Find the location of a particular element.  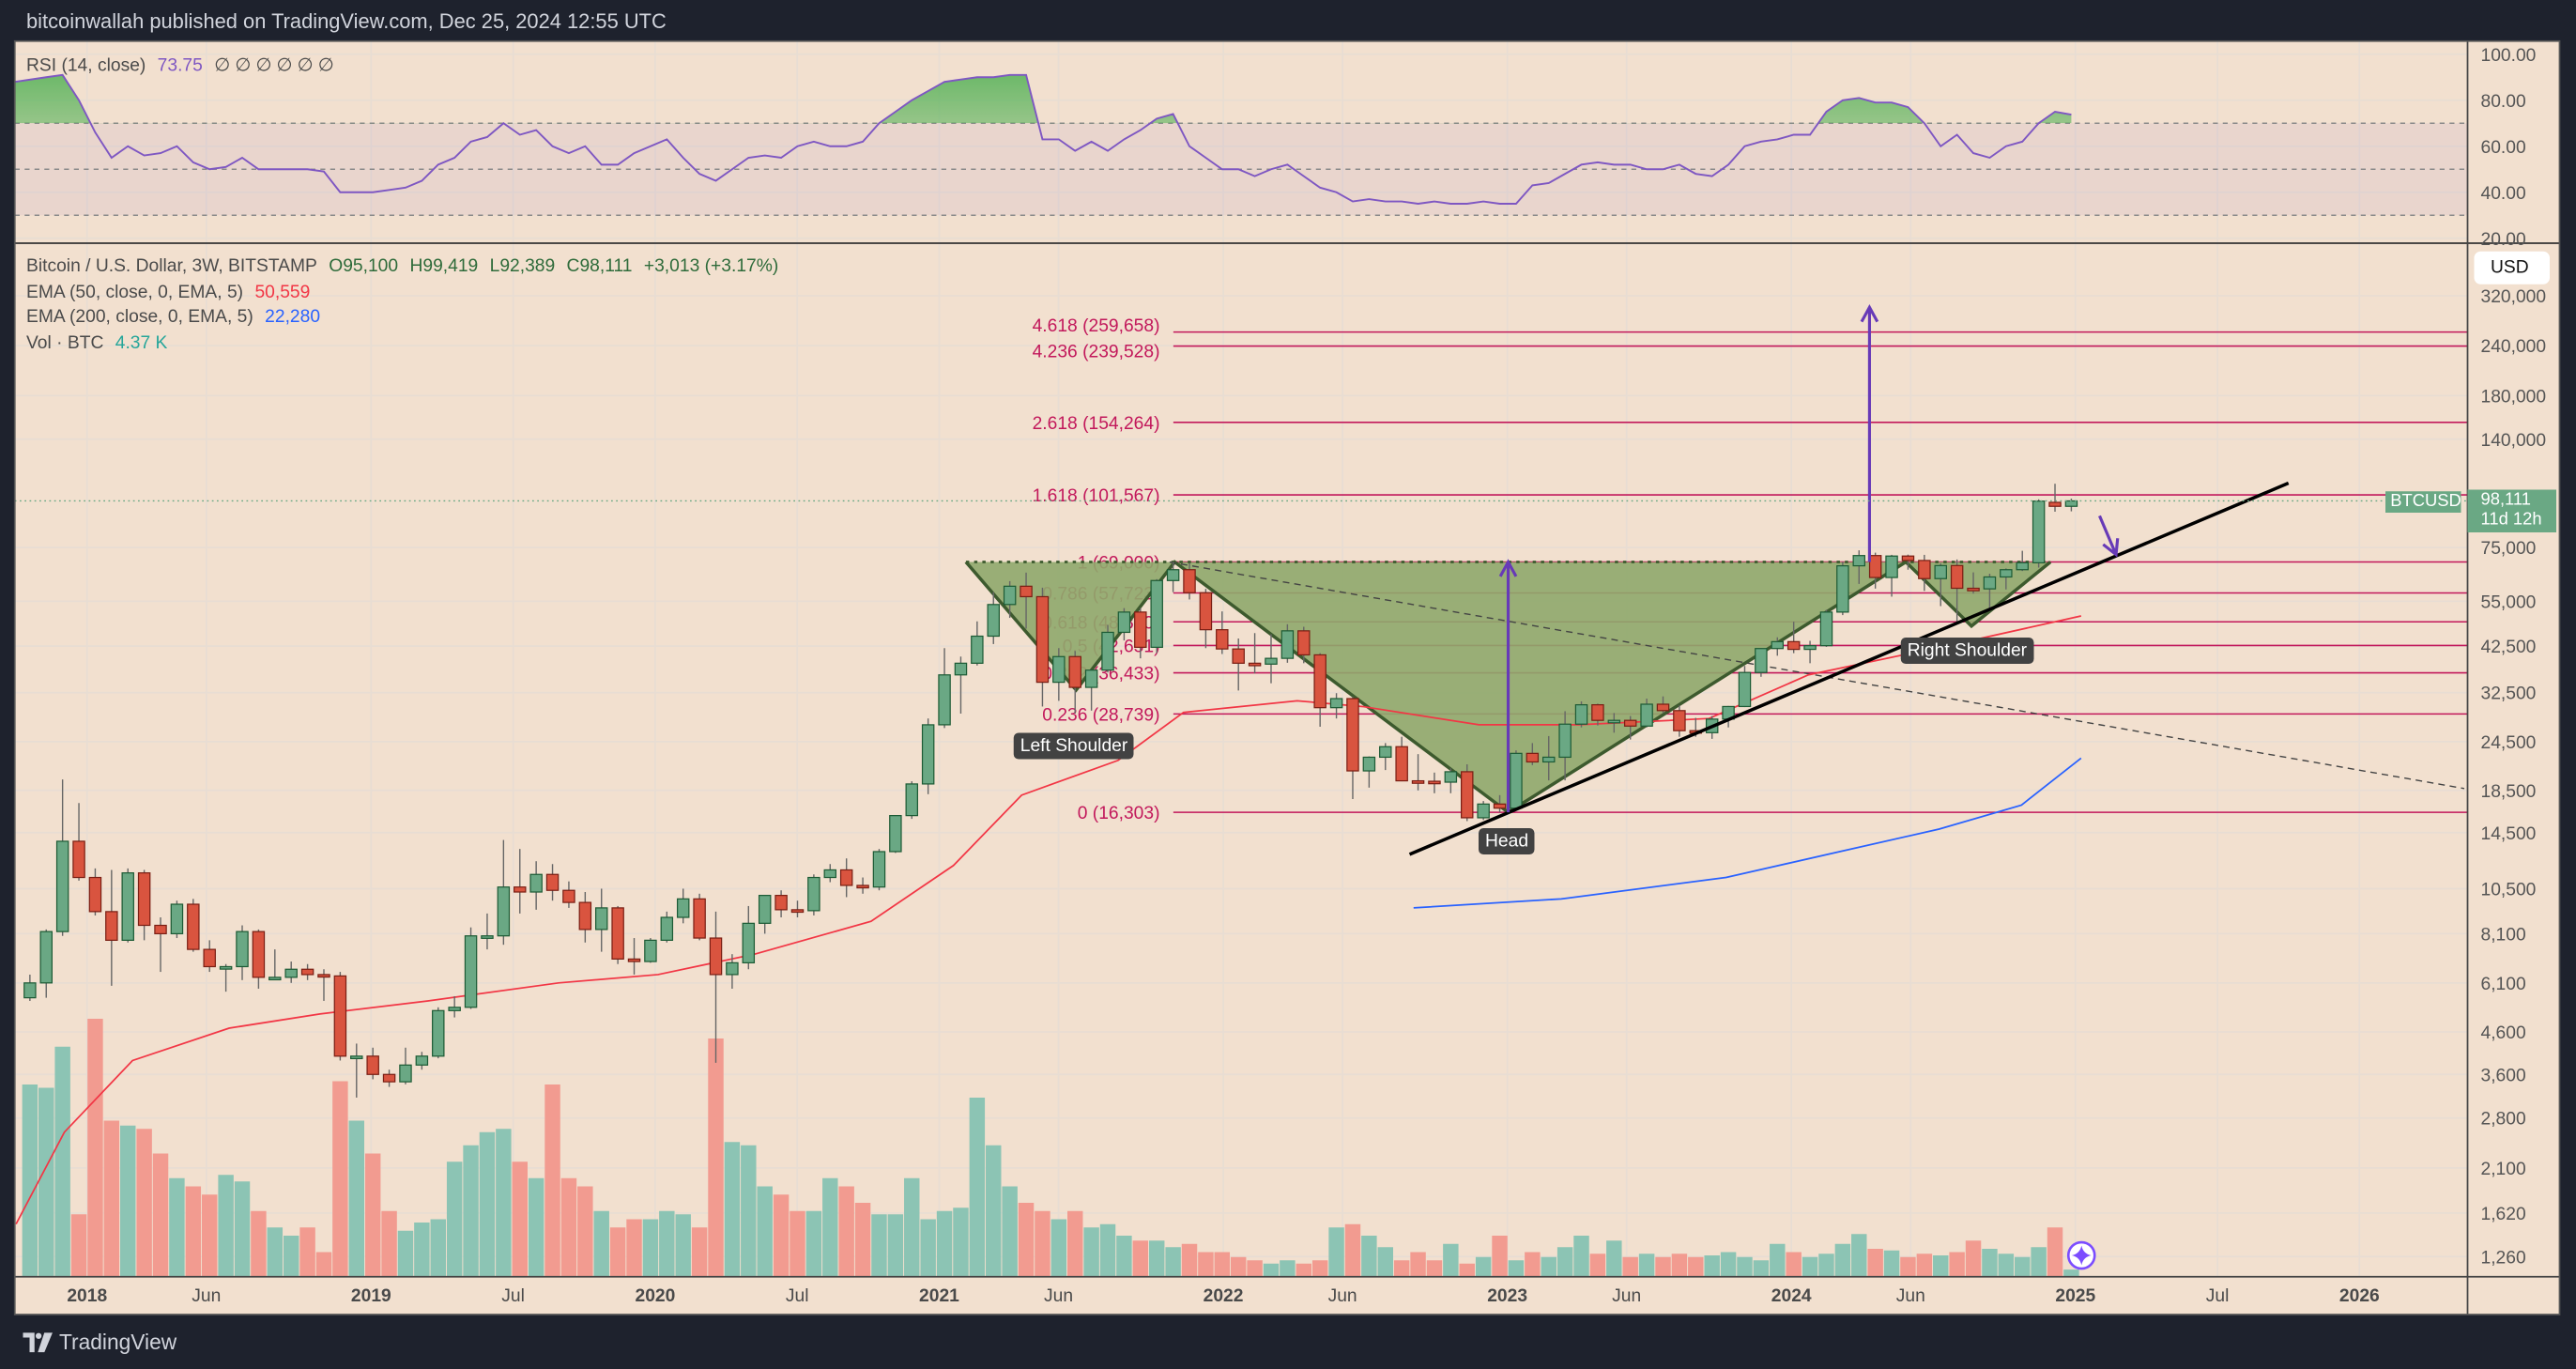

low-value: L92,389 is located at coordinates (522, 266).